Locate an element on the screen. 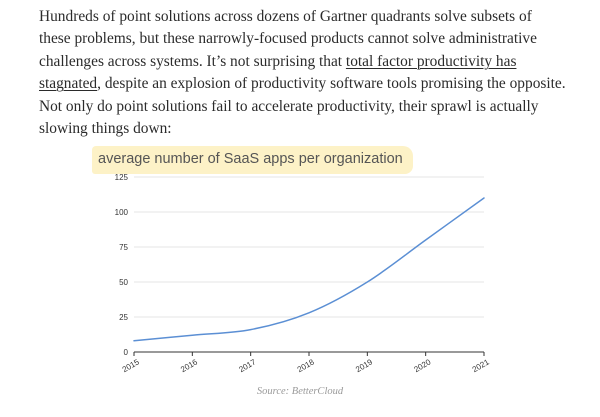  x-tick-label: 2015 is located at coordinates (131, 365).